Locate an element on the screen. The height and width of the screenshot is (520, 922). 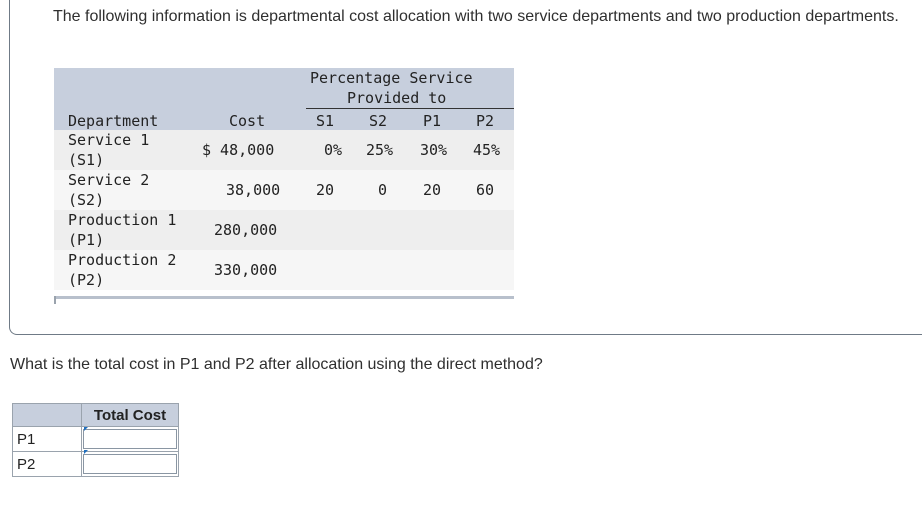
row-s2-code: (S2) is located at coordinates (86, 200).